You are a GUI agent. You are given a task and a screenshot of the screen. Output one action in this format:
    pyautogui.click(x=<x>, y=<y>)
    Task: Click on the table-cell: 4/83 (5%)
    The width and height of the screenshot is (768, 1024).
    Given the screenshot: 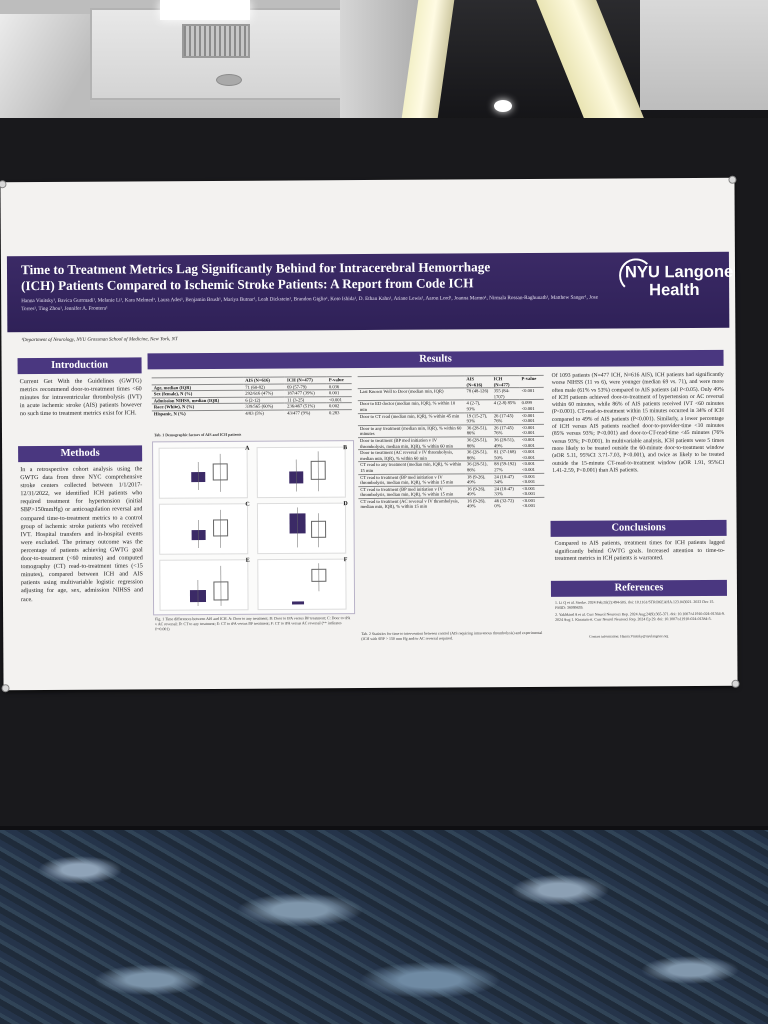 What is the action you would take?
    pyautogui.click(x=264, y=413)
    